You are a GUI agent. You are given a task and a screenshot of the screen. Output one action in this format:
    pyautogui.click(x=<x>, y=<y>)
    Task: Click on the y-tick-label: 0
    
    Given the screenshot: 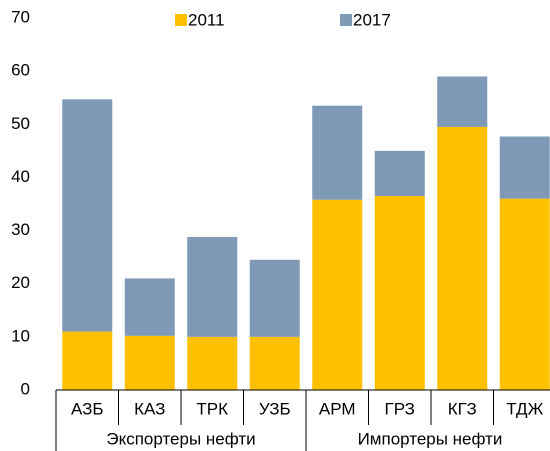 What is the action you would take?
    pyautogui.click(x=25, y=388)
    